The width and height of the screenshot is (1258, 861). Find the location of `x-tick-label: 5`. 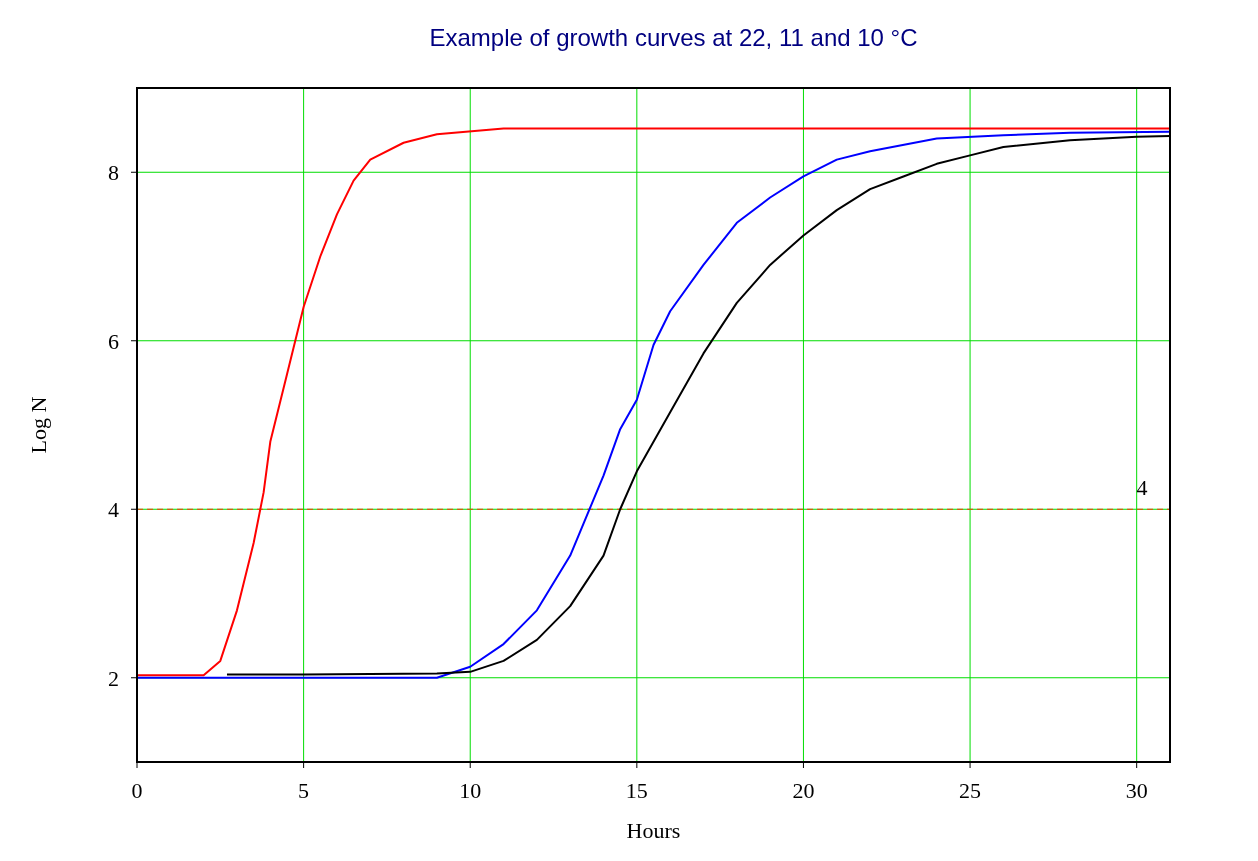

x-tick-label: 5 is located at coordinates (304, 790).